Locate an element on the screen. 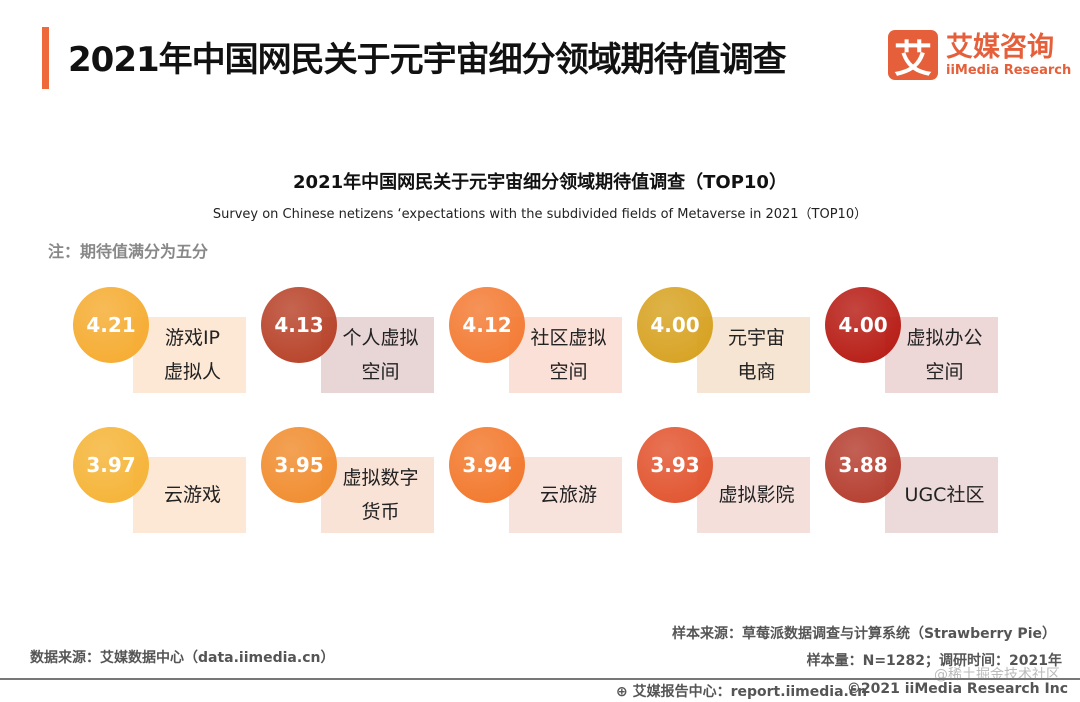 This screenshot has width=1080, height=702. score-circle: 4.13 is located at coordinates (299, 325).